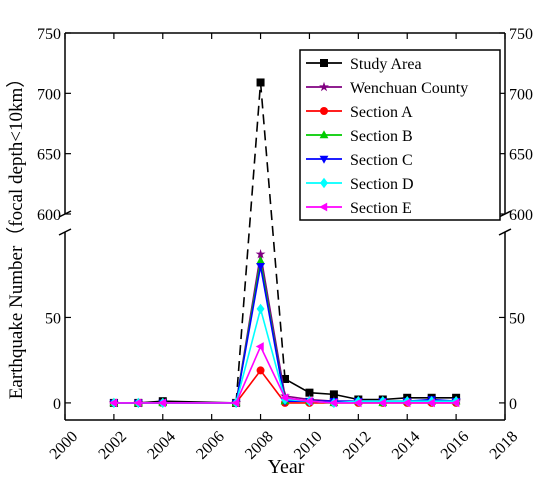 The image size is (550, 481). Describe the element at coordinates (455, 445) in the screenshot. I see `x-tick-label: 2016` at that location.